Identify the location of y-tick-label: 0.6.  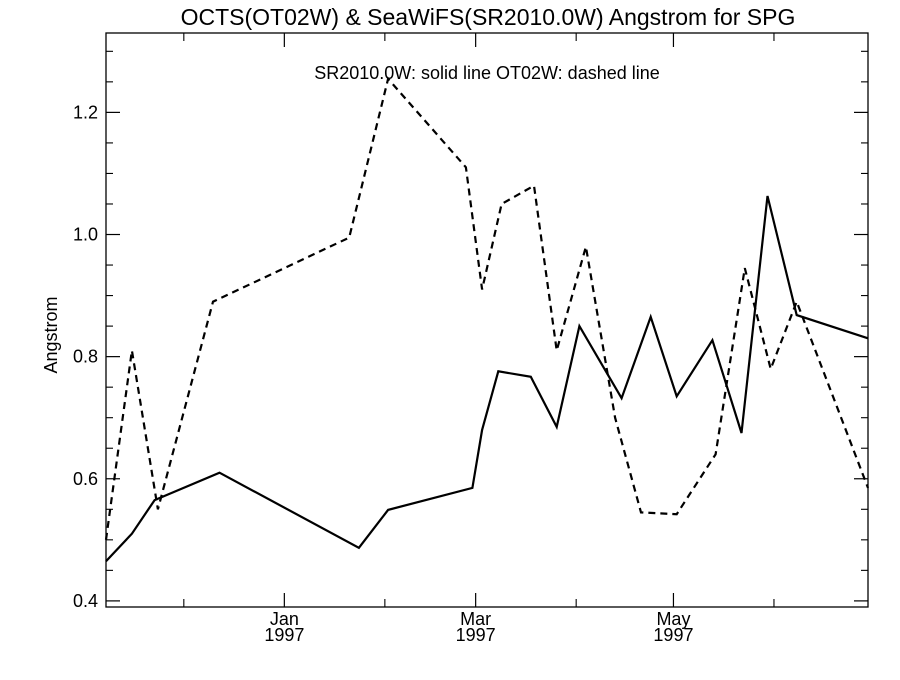
(85, 479).